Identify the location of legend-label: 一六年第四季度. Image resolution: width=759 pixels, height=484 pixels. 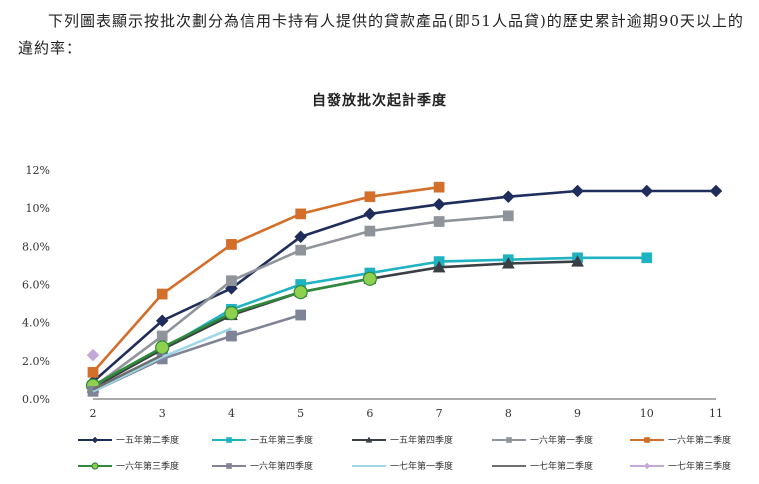
(281, 466).